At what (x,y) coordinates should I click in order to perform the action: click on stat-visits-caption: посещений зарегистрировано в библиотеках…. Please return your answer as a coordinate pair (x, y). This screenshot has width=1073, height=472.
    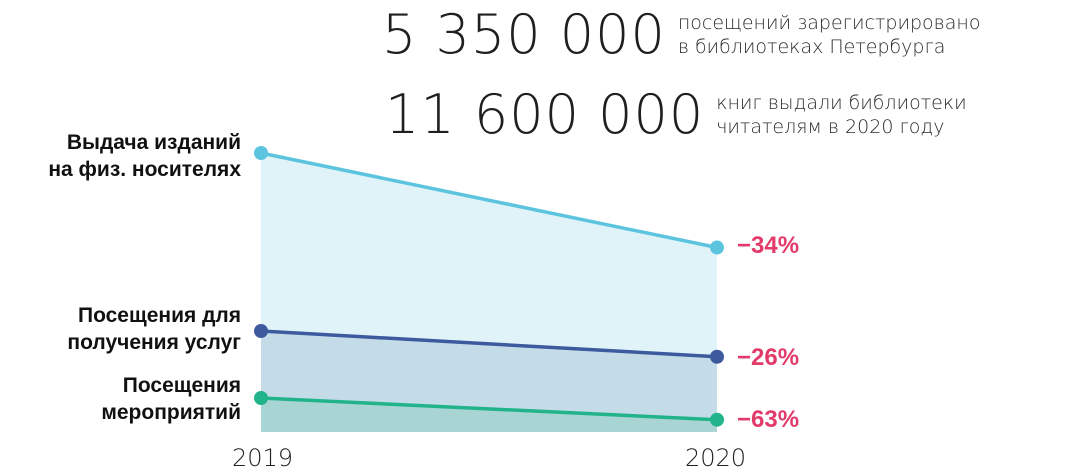
    Looking at the image, I should click on (829, 35).